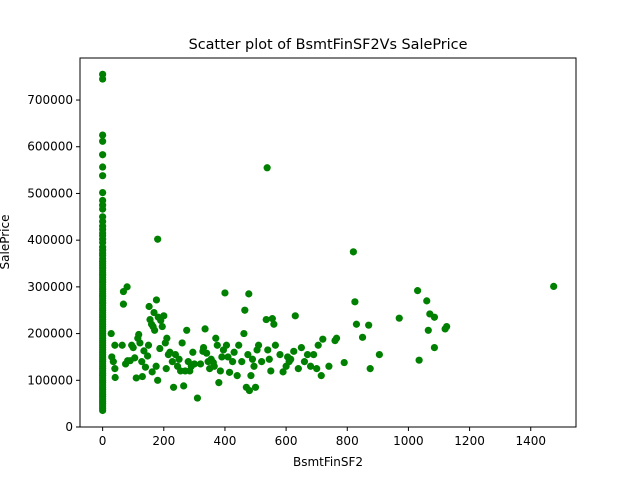  Describe the element at coordinates (224, 441) in the screenshot. I see `x-tick-label: 400` at that location.